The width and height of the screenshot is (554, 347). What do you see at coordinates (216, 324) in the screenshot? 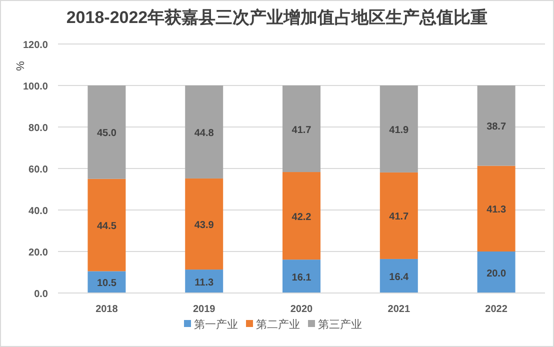
I see `legend-label: 第一产业` at bounding box center [216, 324].